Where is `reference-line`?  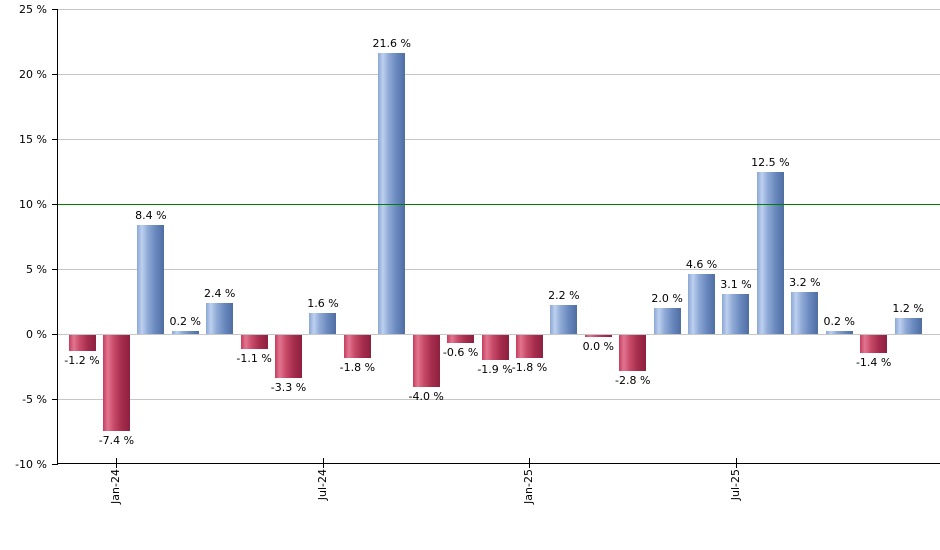 reference-line is located at coordinates (498, 204).